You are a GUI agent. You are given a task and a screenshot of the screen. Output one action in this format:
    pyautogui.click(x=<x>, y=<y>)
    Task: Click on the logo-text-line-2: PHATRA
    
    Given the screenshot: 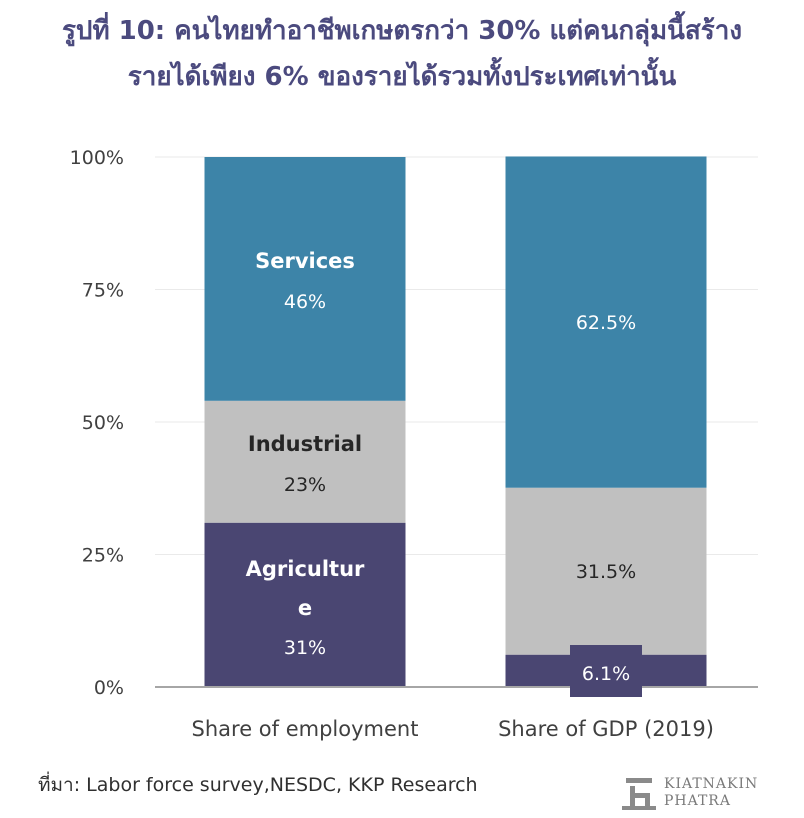 What is the action you would take?
    pyautogui.click(x=697, y=801)
    